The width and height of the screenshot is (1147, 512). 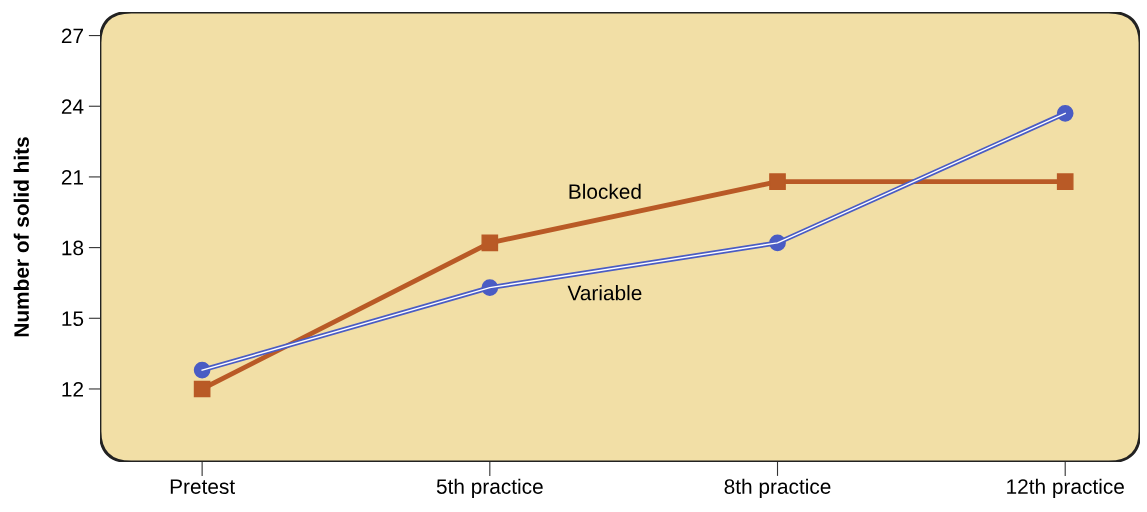 What do you see at coordinates (72, 389) in the screenshot?
I see `y-tick-label: 12` at bounding box center [72, 389].